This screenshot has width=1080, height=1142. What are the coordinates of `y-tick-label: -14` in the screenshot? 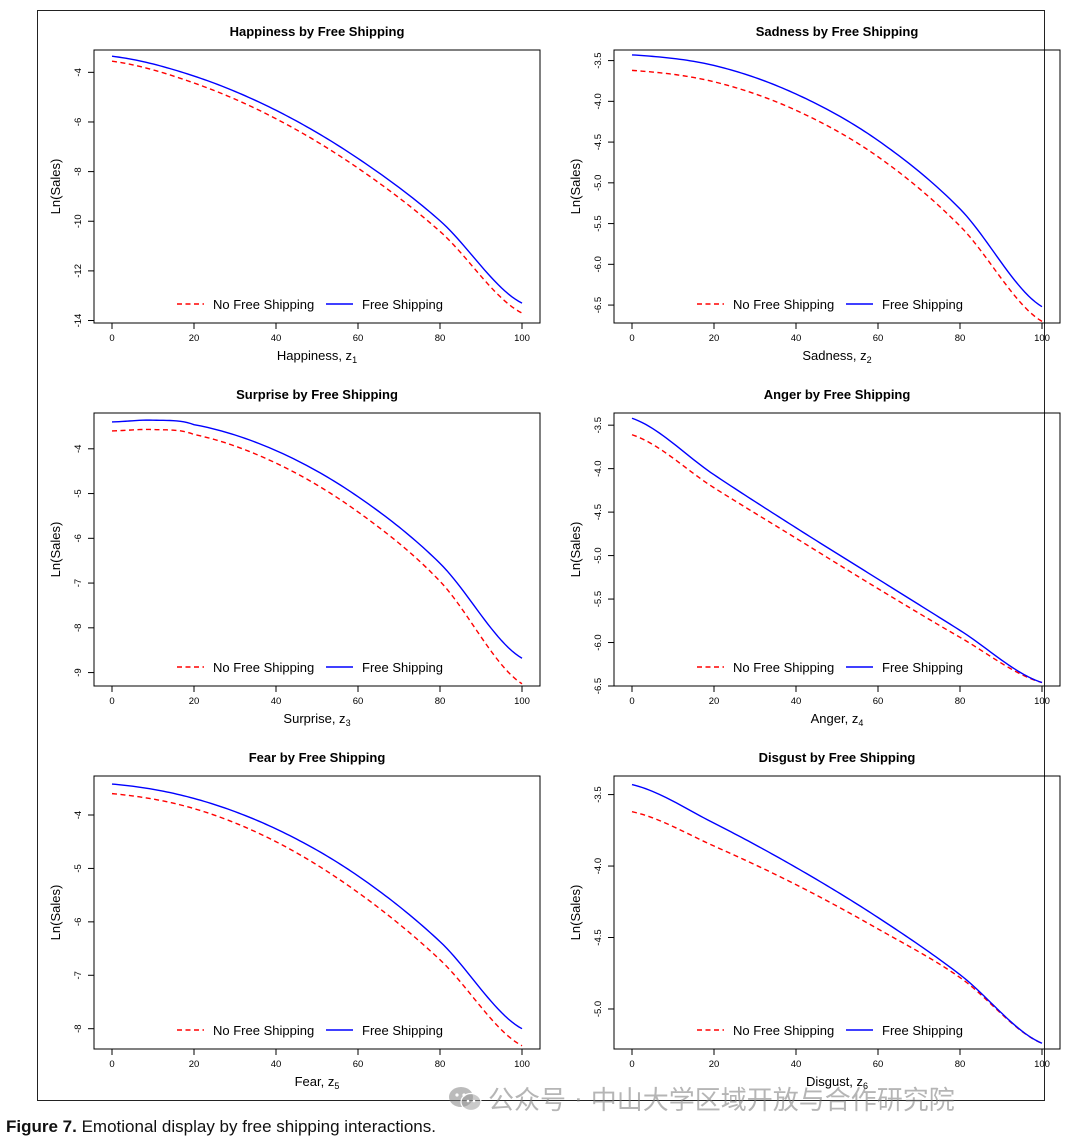 It's located at (78, 321).